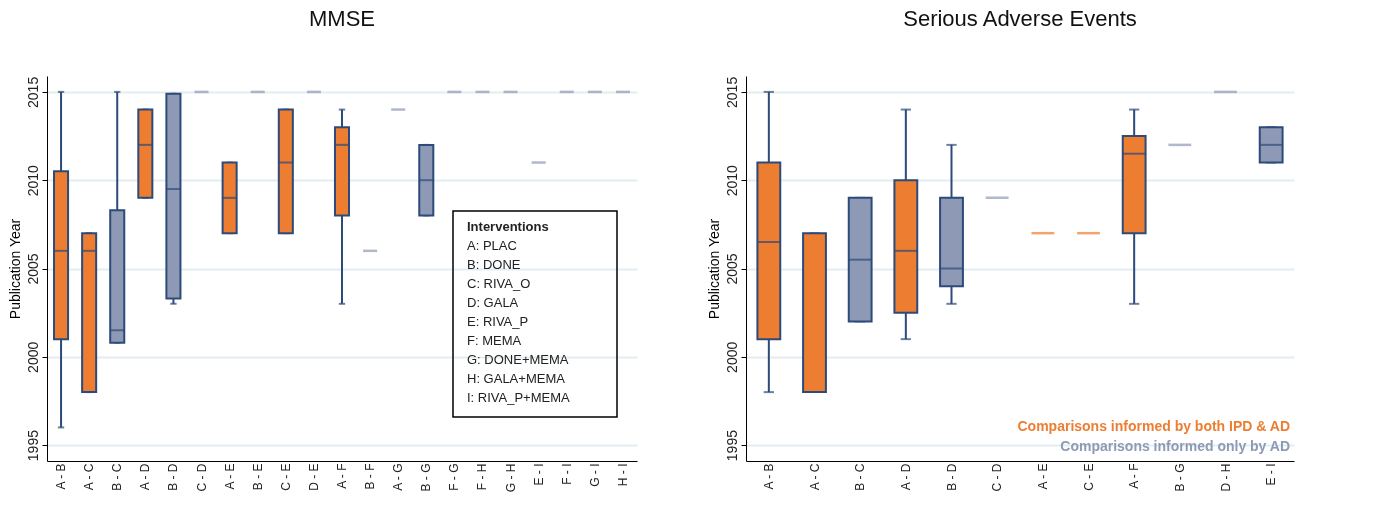 Image resolution: width=1376 pixels, height=526 pixels. I want to click on annotation: F: MEMA, so click(494, 340).